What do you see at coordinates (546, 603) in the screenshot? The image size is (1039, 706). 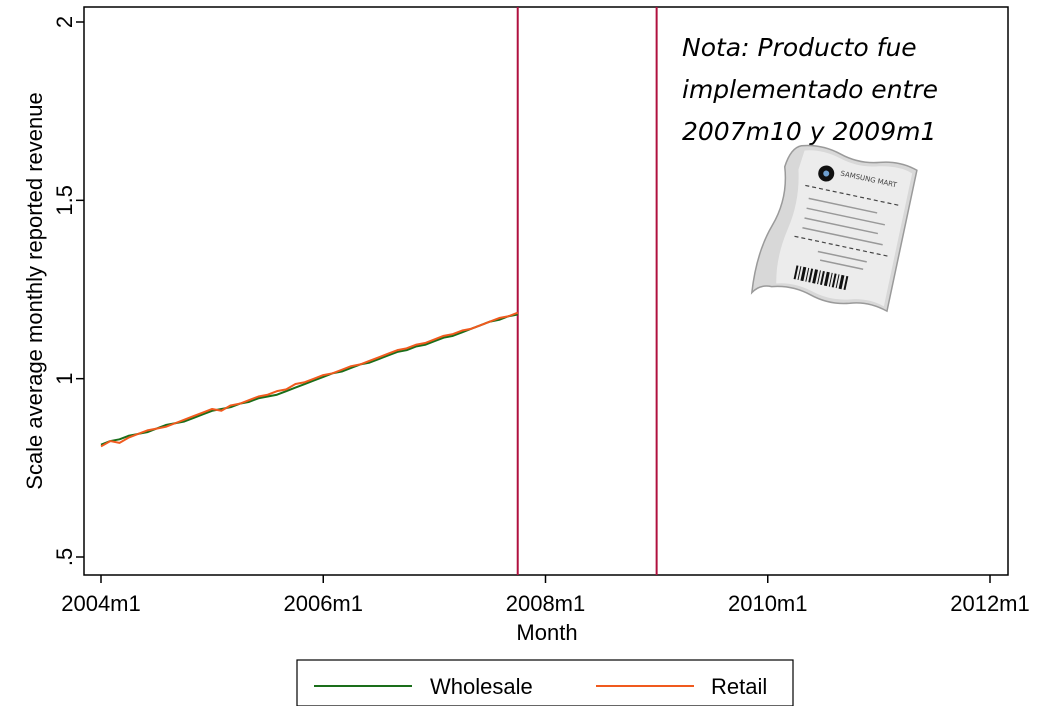 I see `x-tick-label: 2008m1` at bounding box center [546, 603].